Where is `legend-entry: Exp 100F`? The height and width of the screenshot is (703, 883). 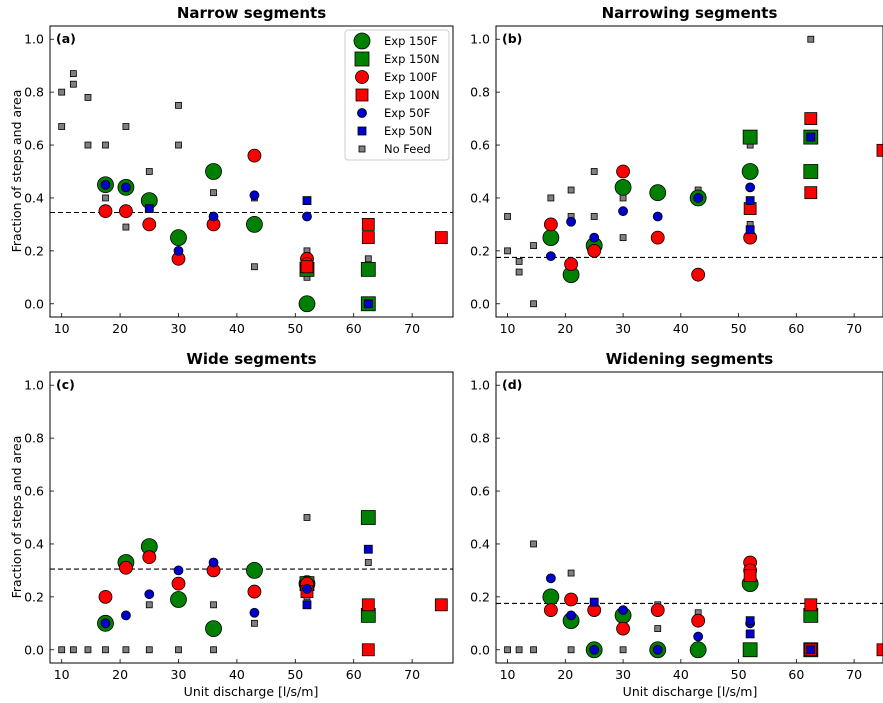 legend-entry: Exp 100F is located at coordinates (396, 77).